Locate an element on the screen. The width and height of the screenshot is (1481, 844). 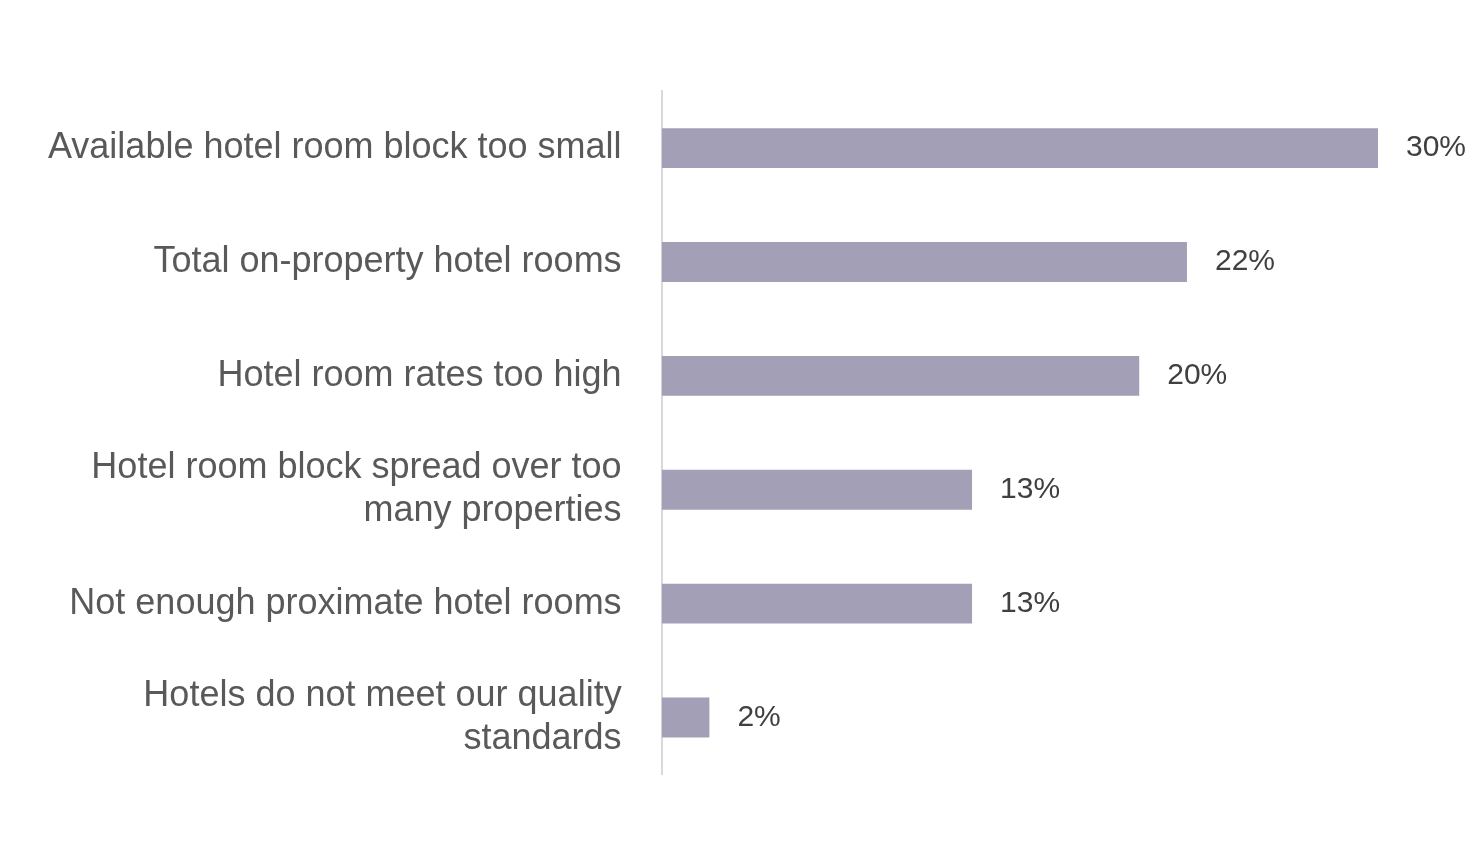
data-label: 20% is located at coordinates (1197, 374).